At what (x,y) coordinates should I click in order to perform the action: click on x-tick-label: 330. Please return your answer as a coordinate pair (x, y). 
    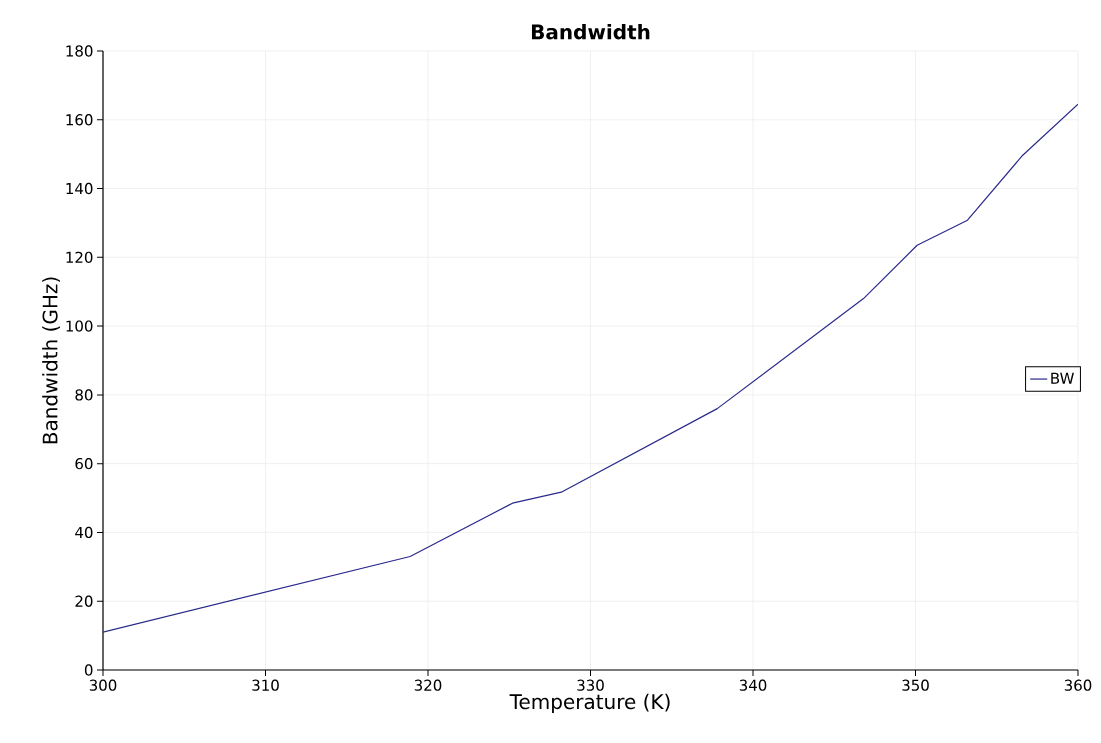
    Looking at the image, I should click on (590, 685).